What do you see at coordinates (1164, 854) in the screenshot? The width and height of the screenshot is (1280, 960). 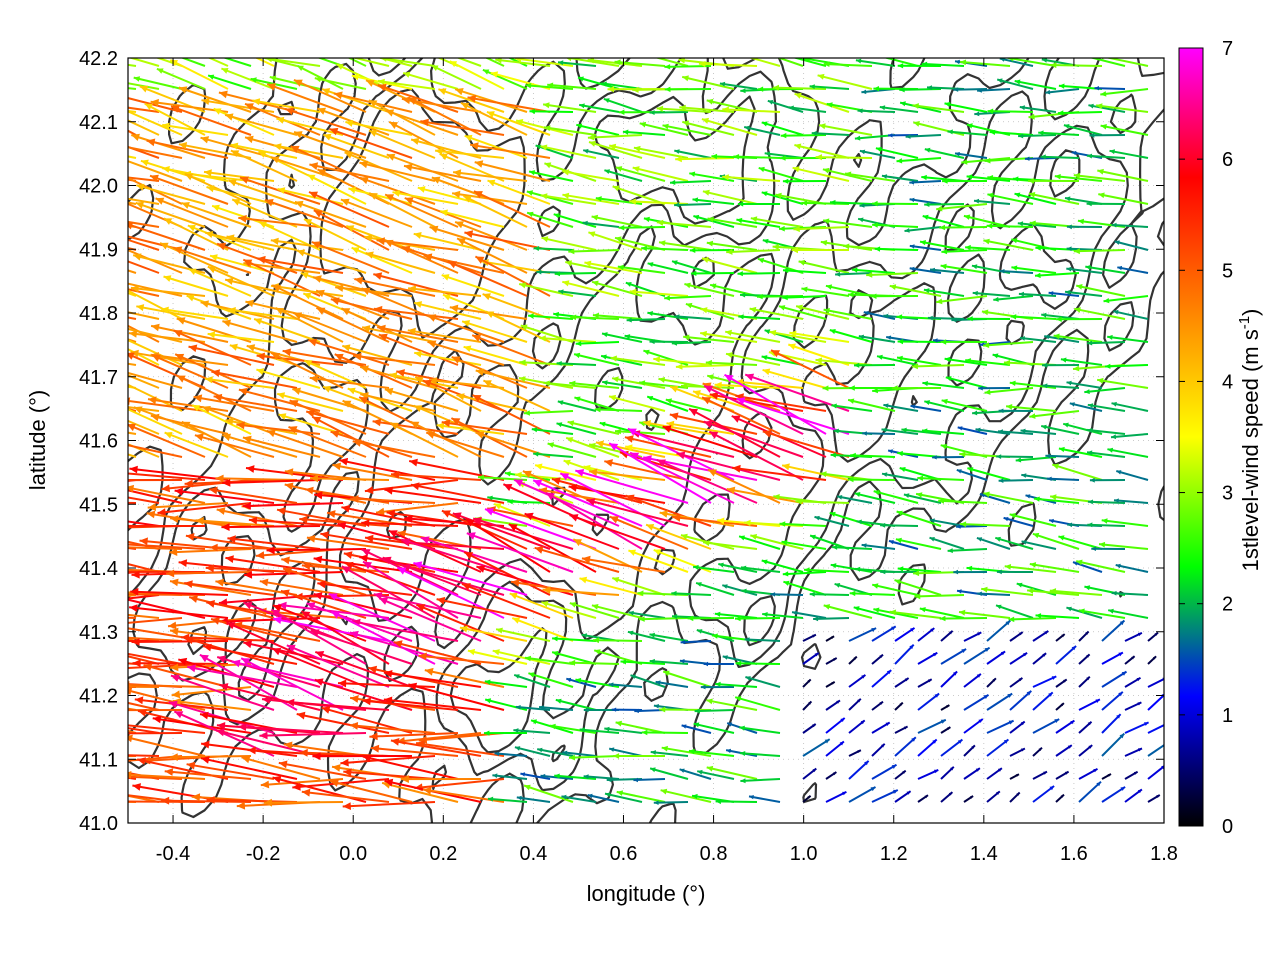 I see `x-tick-label: 1.8` at bounding box center [1164, 854].